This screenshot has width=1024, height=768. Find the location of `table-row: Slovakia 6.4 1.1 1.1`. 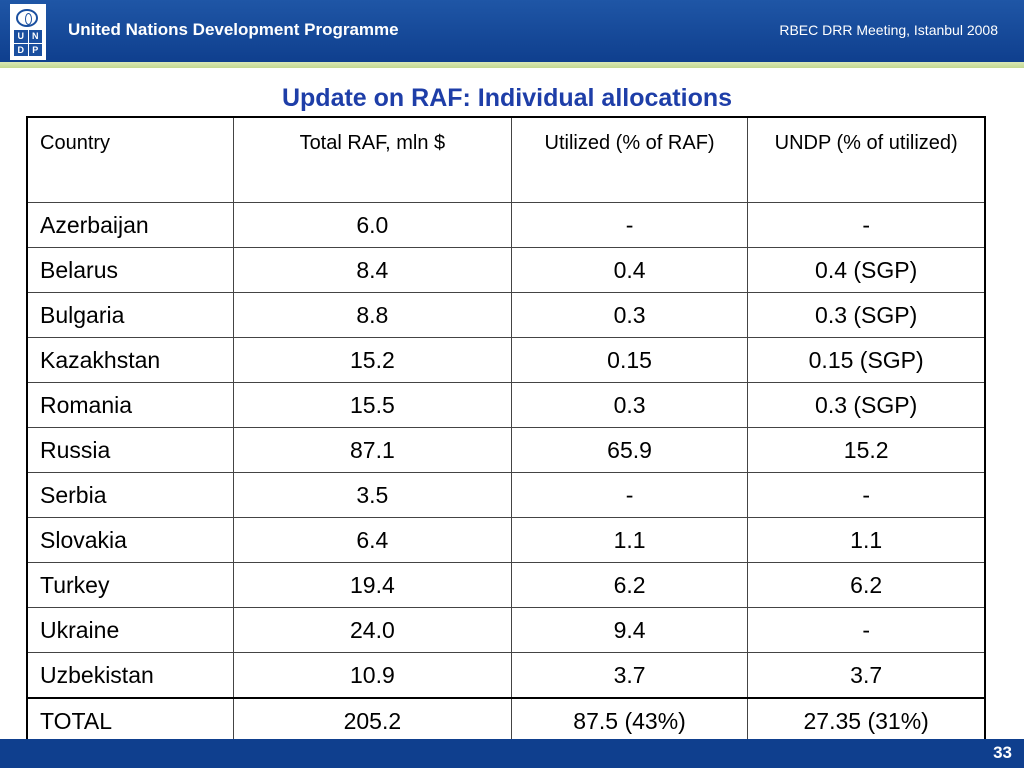

table-row: Slovakia 6.4 1.1 1.1 is located at coordinates (506, 540).